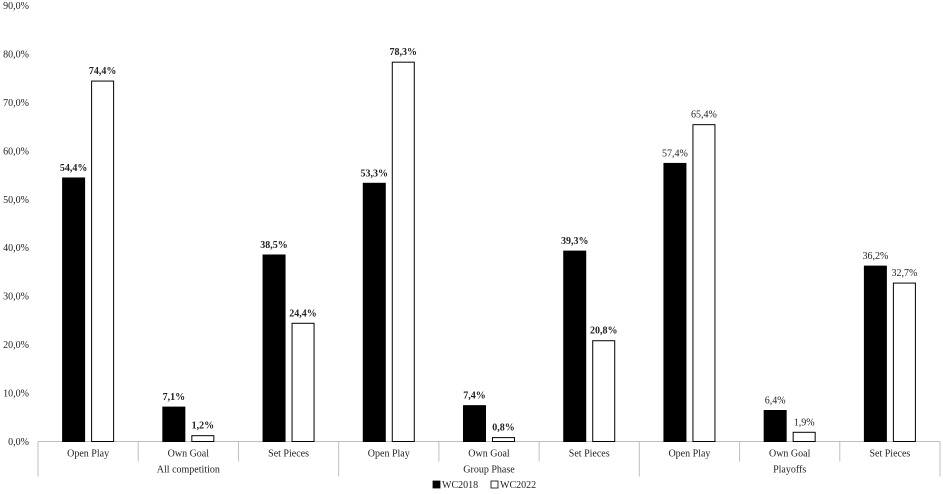  I want to click on data-label-wc2022: 65,4%, so click(704, 115).